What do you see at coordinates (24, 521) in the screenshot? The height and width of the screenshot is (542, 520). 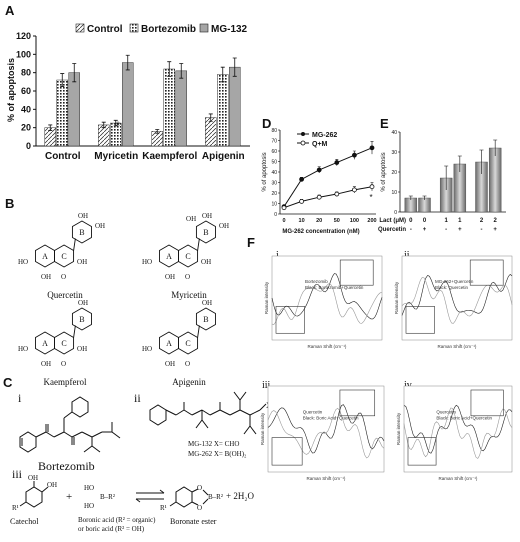 I see `catechol-label: Catechol` at bounding box center [24, 521].